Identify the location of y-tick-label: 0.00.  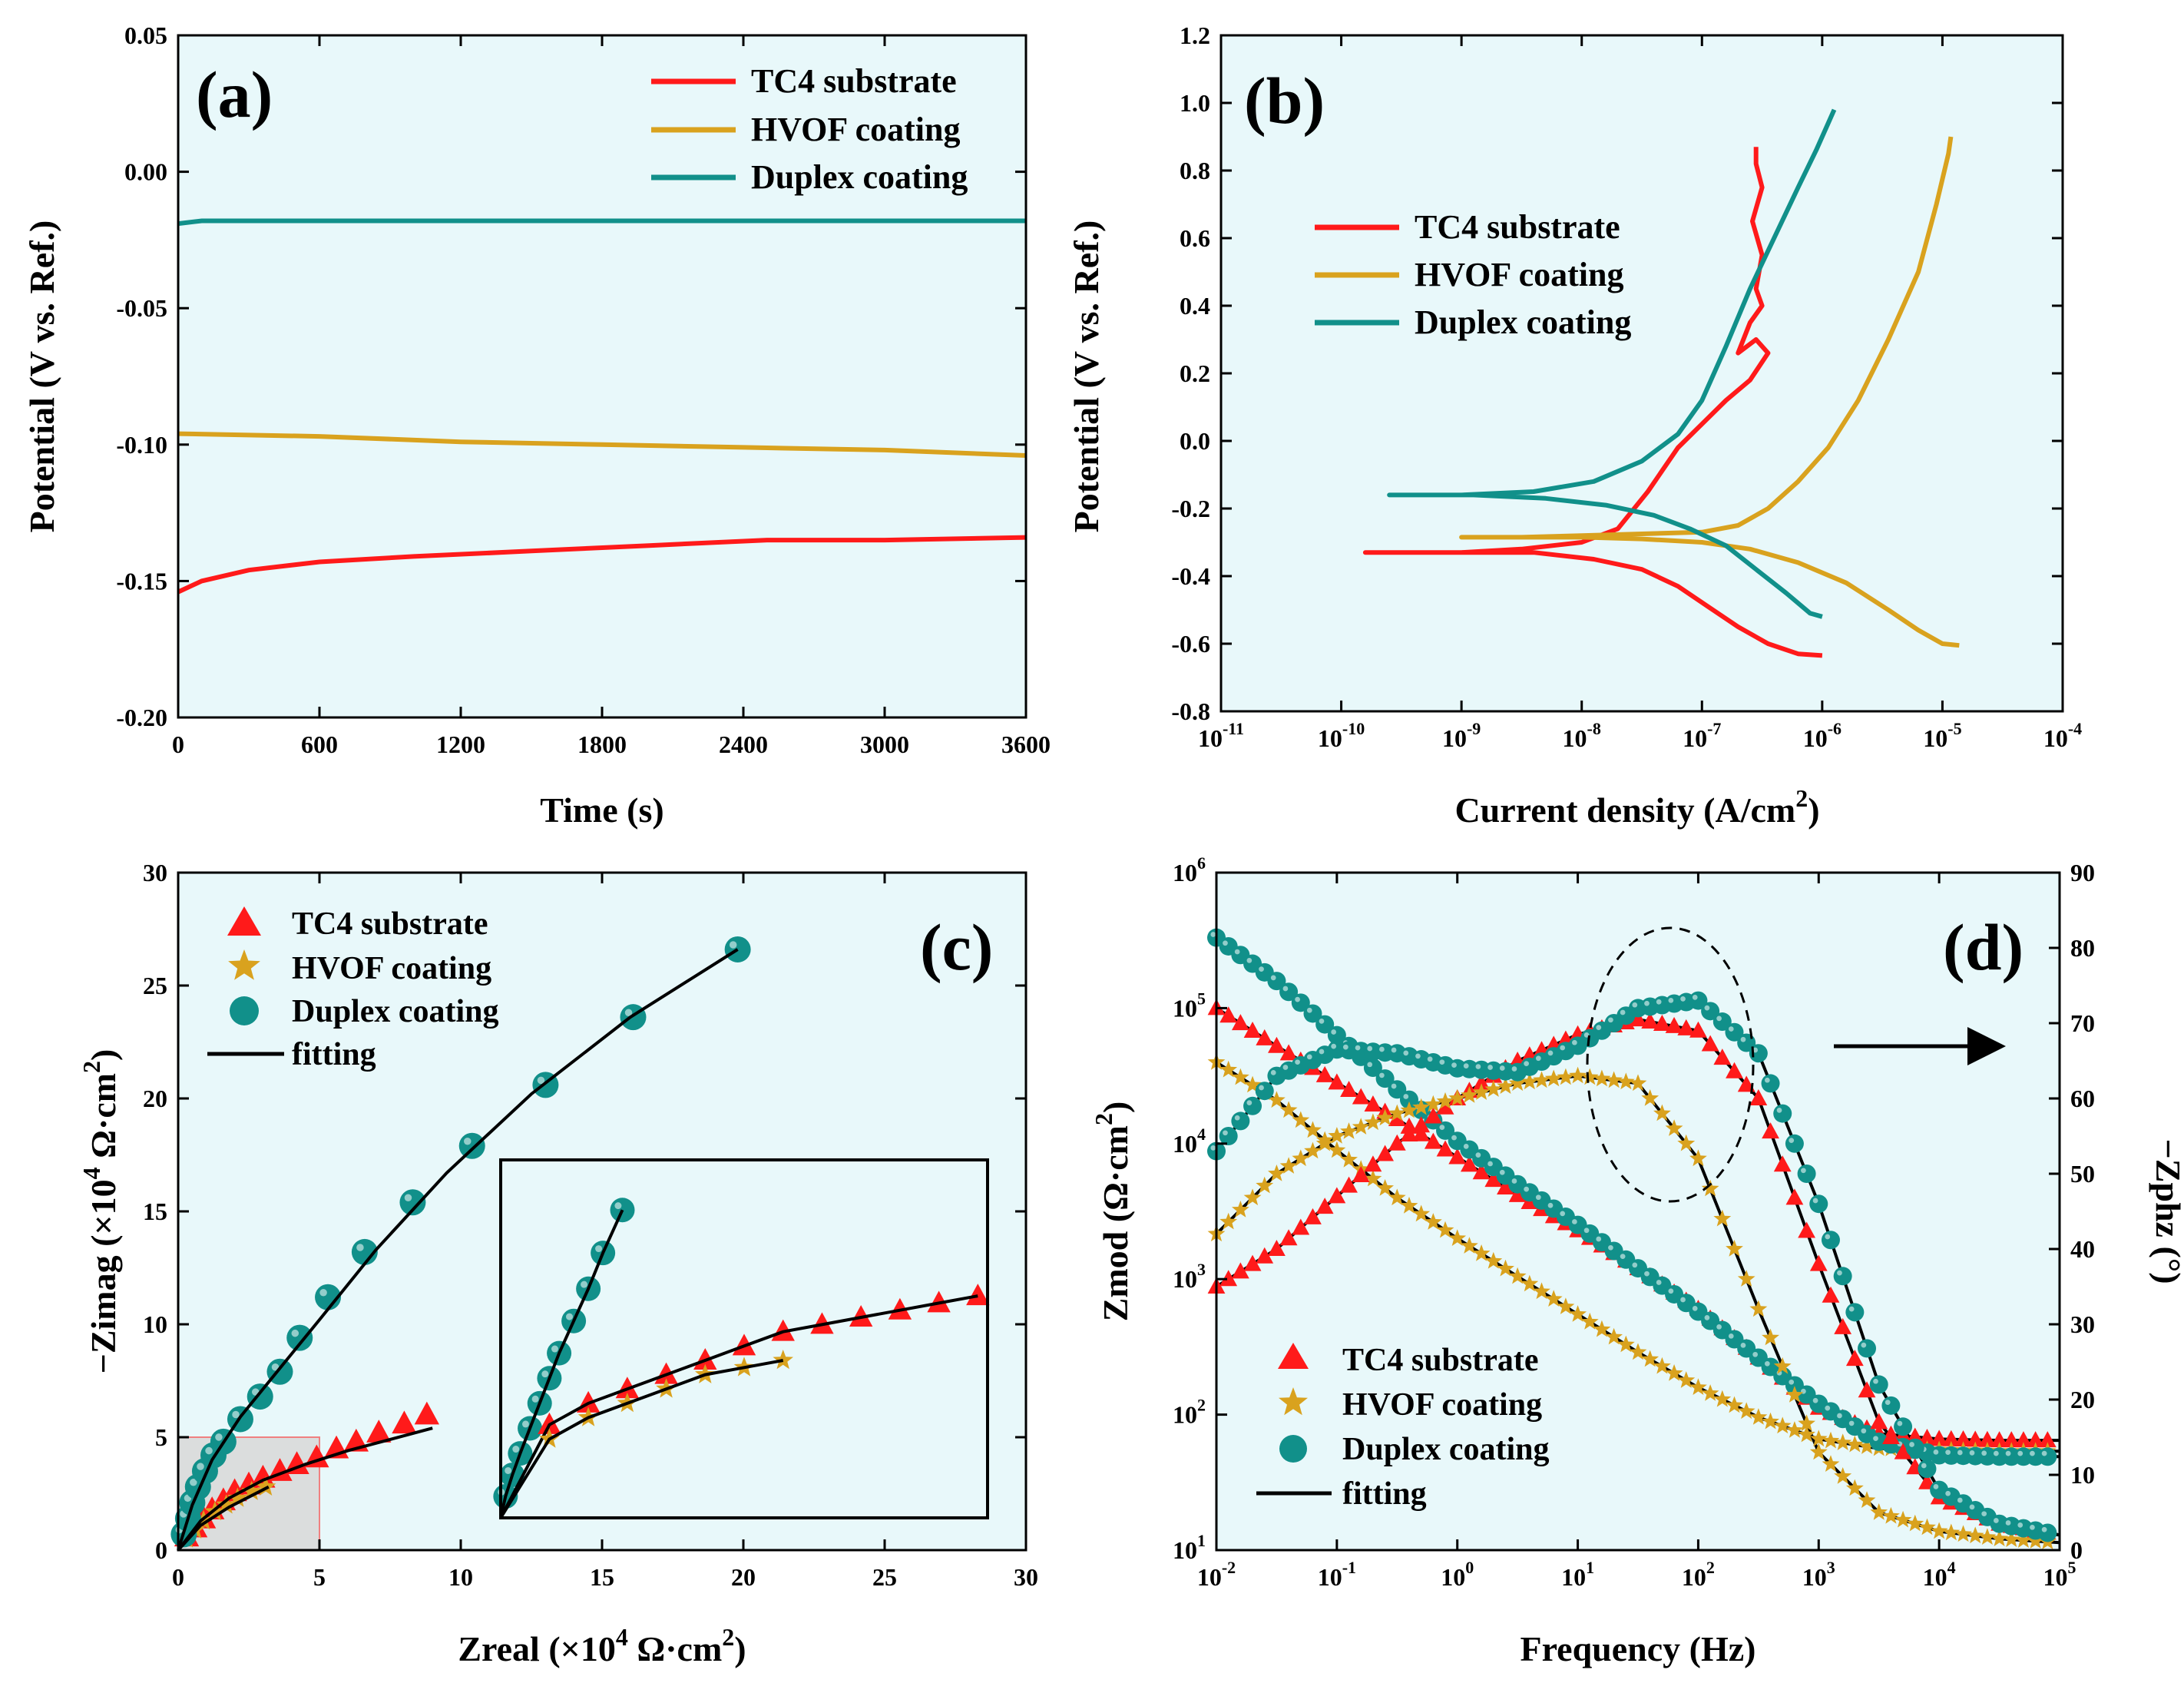
(145, 172).